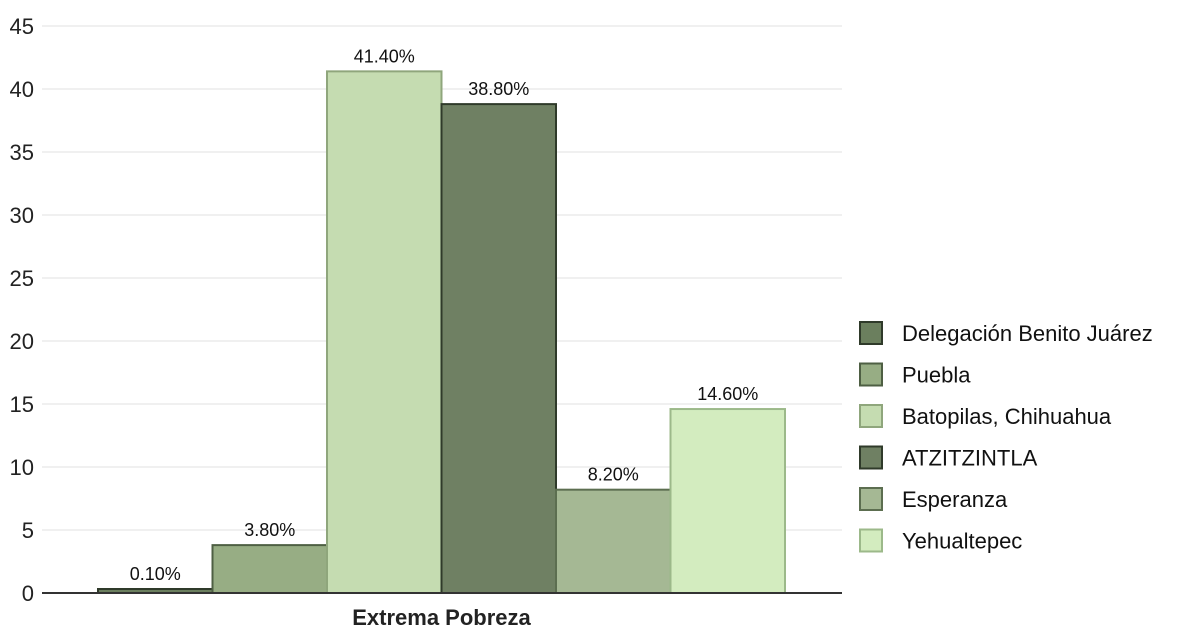 Image resolution: width=1185 pixels, height=627 pixels. Describe the element at coordinates (727, 394) in the screenshot. I see `data-label: 14.60%` at that location.